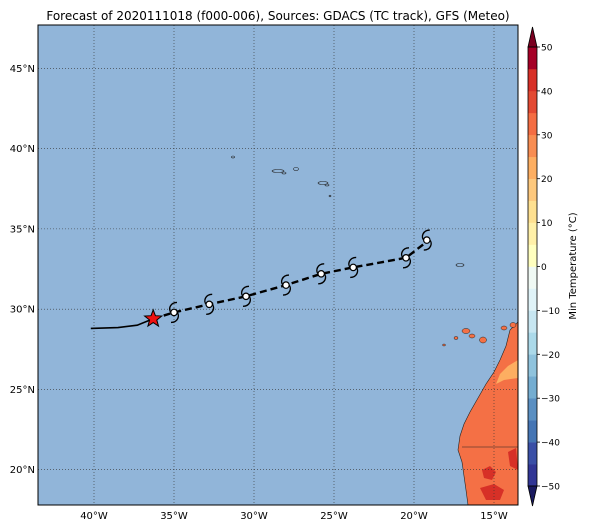  What do you see at coordinates (550, 488) in the screenshot?
I see `colorbar-tick-label: −50` at bounding box center [550, 488].